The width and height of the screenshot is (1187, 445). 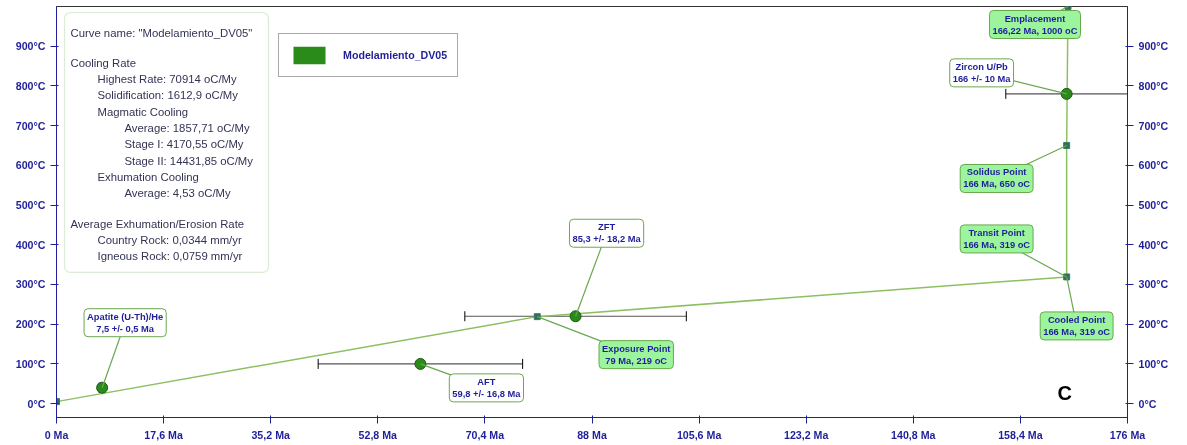 What do you see at coordinates (170, 256) in the screenshot?
I see `annotation: Igneous Rock: 0,0759 mm/yr` at bounding box center [170, 256].